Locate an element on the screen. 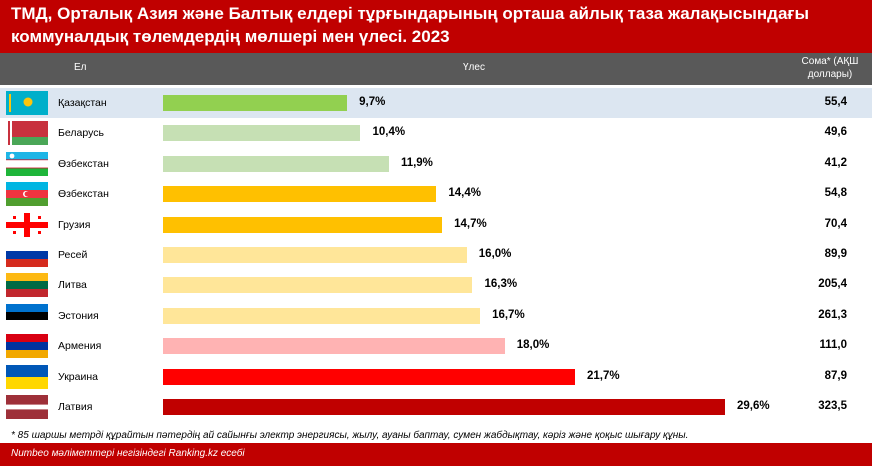 The image size is (872, 466). chart-row: Грузия 14,7% 70,4 is located at coordinates (436, 225).